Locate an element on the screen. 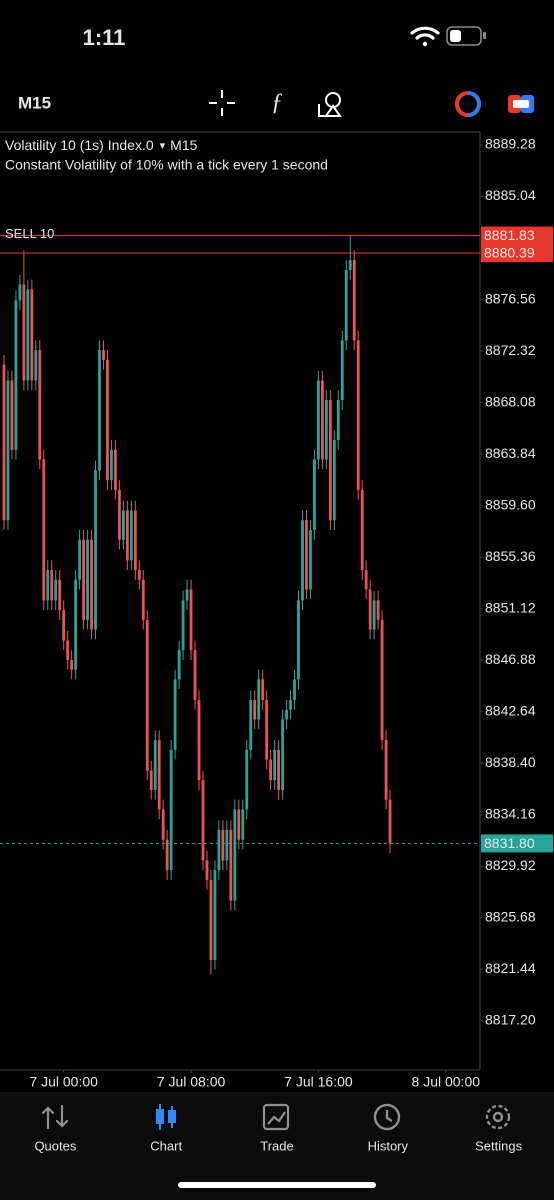 This screenshot has height=1200, width=554. trade-icon is located at coordinates (276, 1117).